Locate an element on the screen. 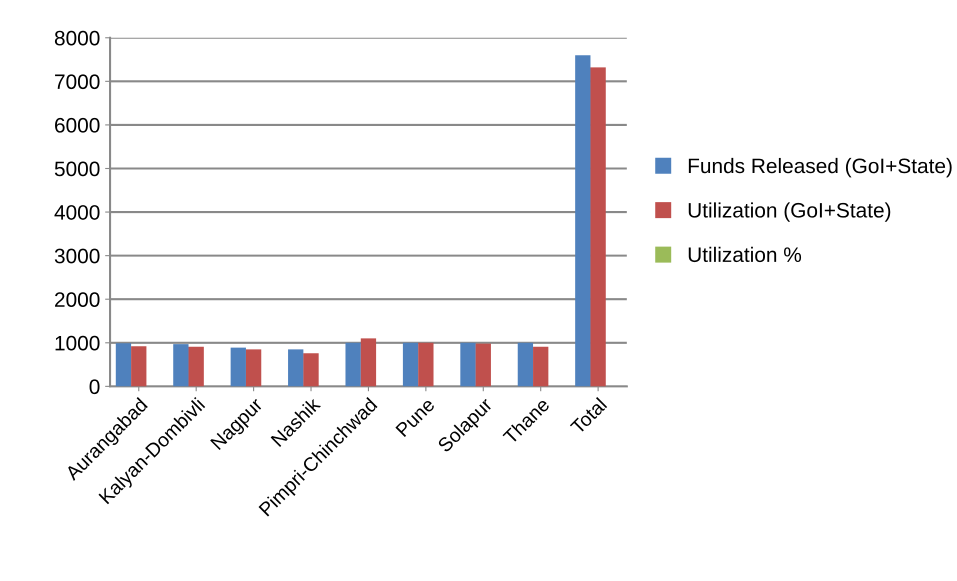 The width and height of the screenshot is (957, 581). legend-label: Utilization (GoI+State) is located at coordinates (789, 212).